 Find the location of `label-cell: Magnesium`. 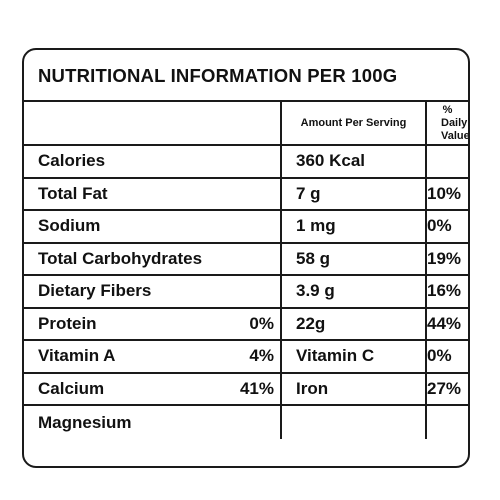

label-cell: Magnesium is located at coordinates (153, 421).